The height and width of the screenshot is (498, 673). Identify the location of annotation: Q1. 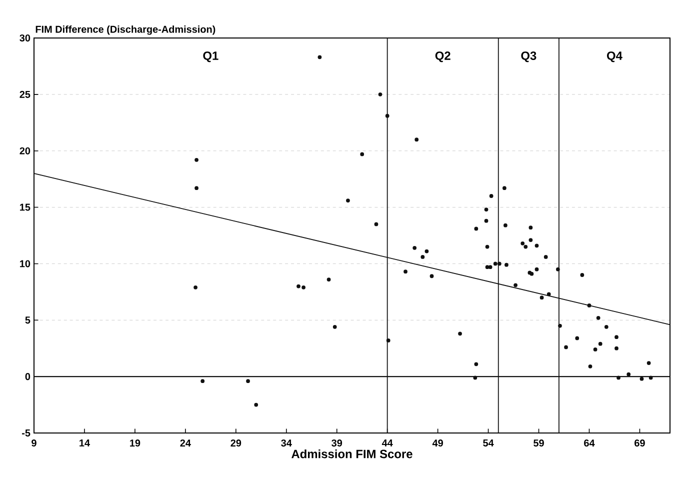
(210, 56).